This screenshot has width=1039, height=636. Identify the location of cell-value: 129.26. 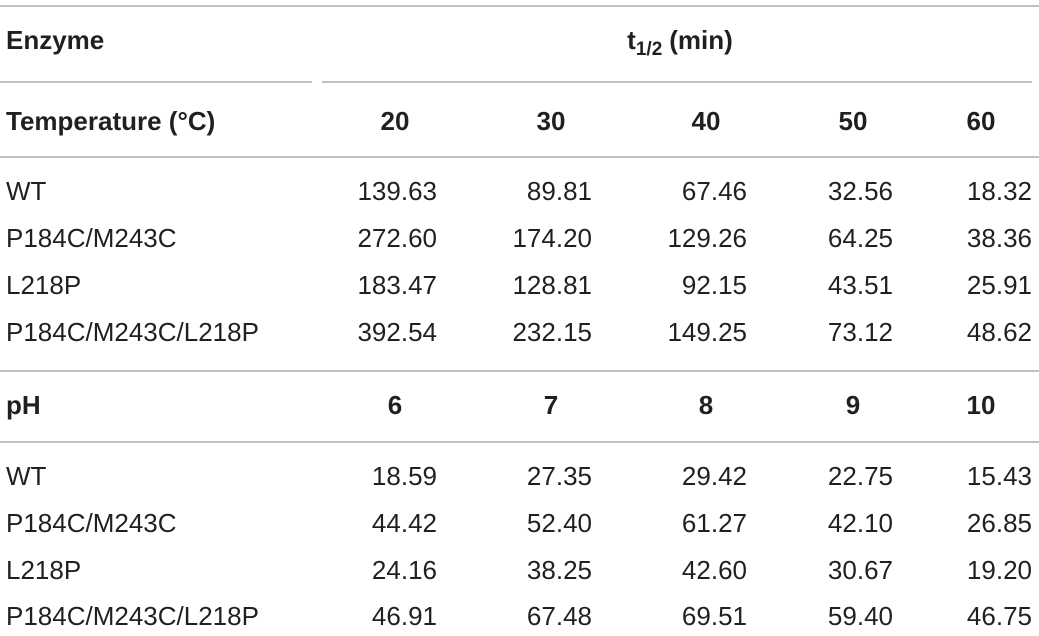
(707, 238).